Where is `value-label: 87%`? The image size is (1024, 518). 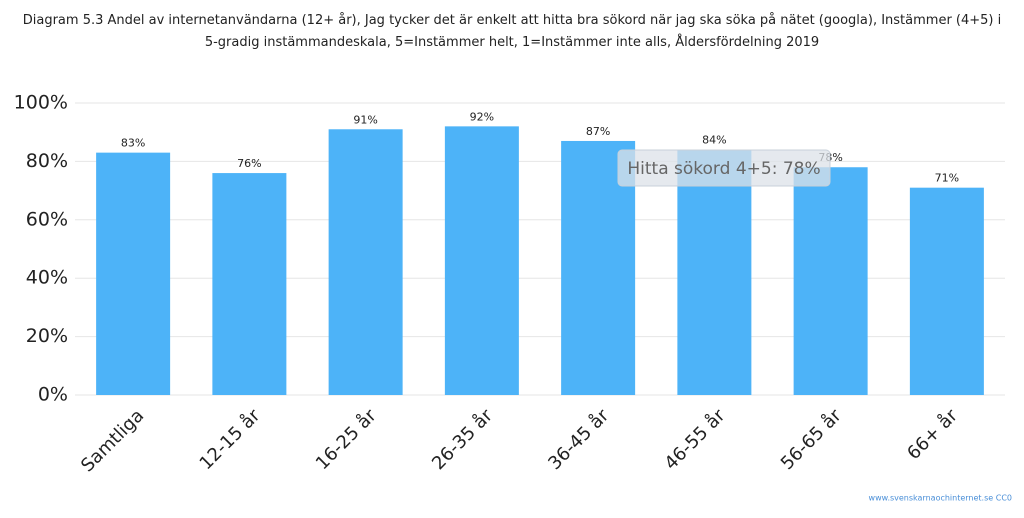 value-label: 87% is located at coordinates (598, 131).